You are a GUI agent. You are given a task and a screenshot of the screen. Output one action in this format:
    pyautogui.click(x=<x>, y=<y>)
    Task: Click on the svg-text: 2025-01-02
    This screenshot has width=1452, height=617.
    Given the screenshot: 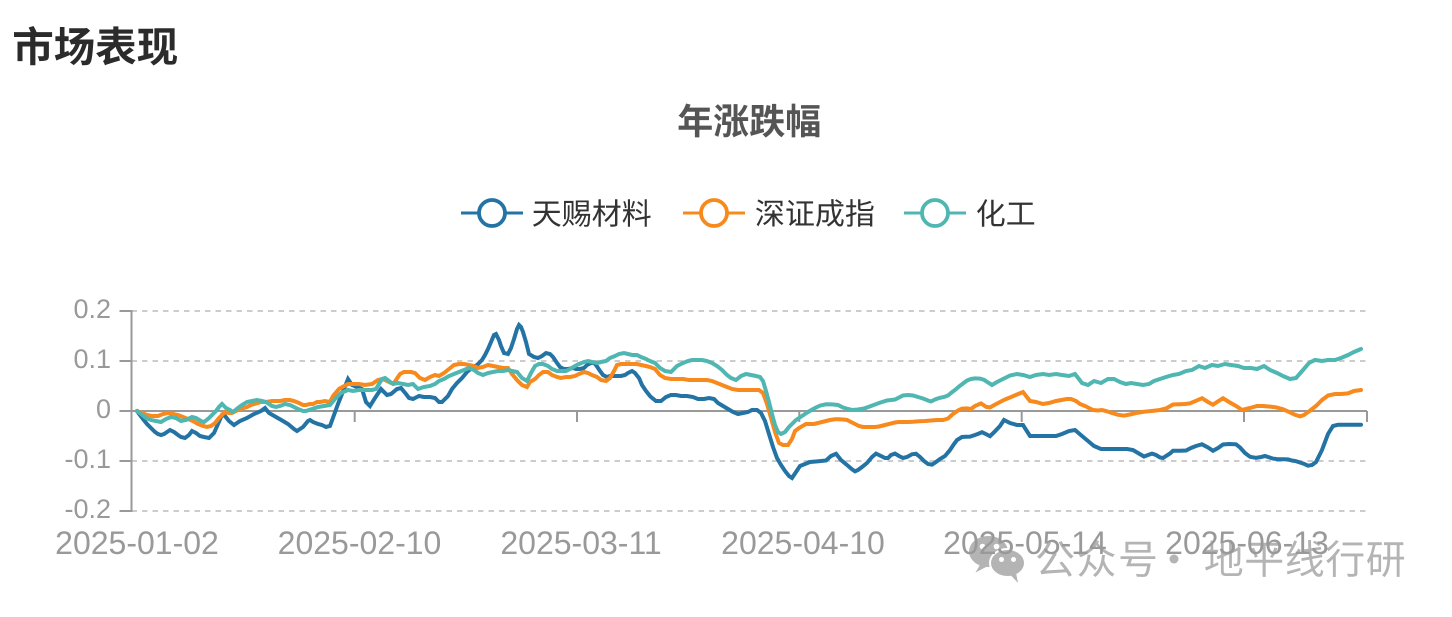 What is the action you would take?
    pyautogui.click(x=137, y=543)
    